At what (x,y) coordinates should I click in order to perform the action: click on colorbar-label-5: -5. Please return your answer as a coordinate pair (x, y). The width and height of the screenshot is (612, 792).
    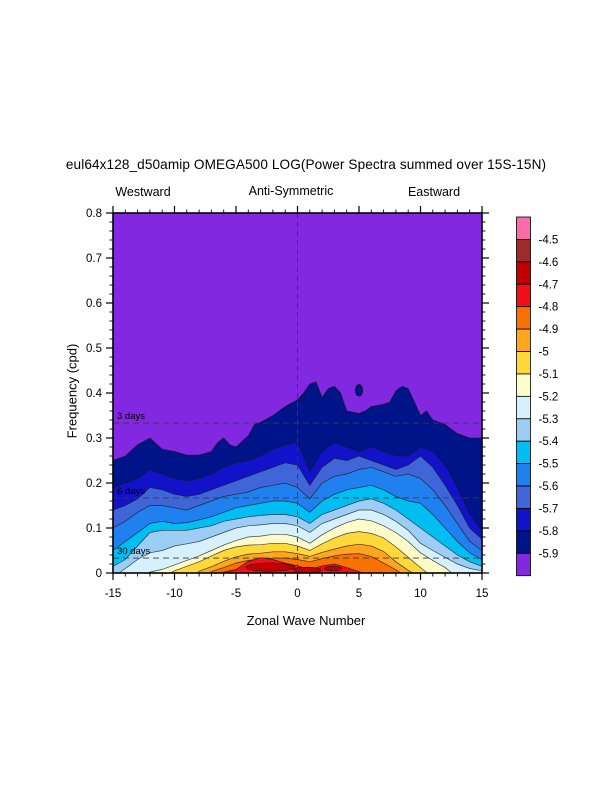
    Looking at the image, I should click on (544, 353).